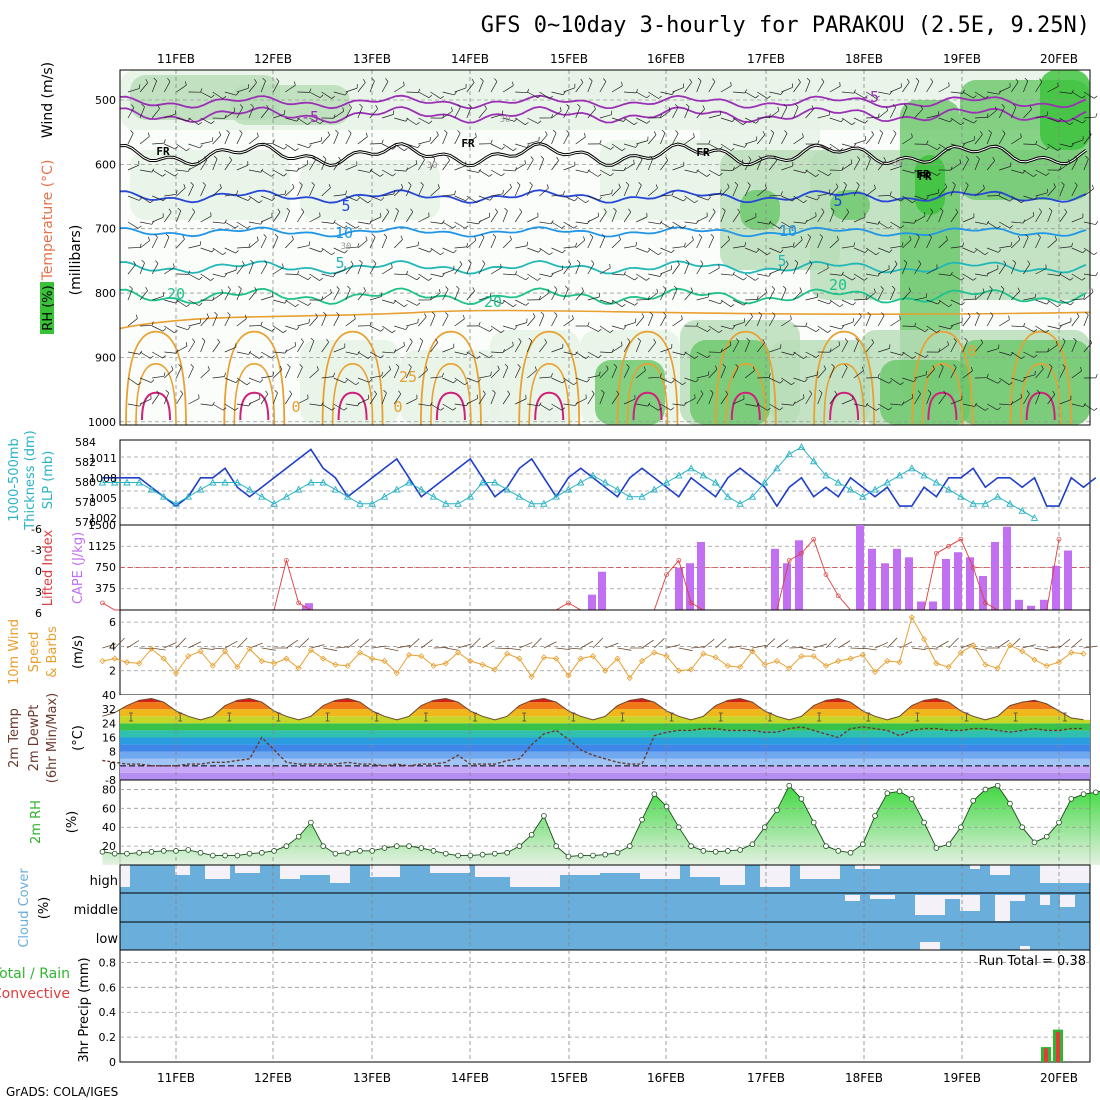  Describe the element at coordinates (952, 897) in the screenshot. I see `cloud-mid-gap` at that location.